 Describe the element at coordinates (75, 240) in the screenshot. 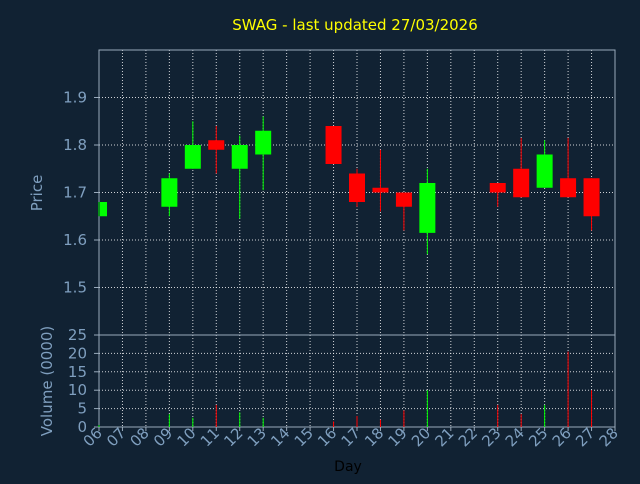

I see `price-tick-label: 1.6` at that location.